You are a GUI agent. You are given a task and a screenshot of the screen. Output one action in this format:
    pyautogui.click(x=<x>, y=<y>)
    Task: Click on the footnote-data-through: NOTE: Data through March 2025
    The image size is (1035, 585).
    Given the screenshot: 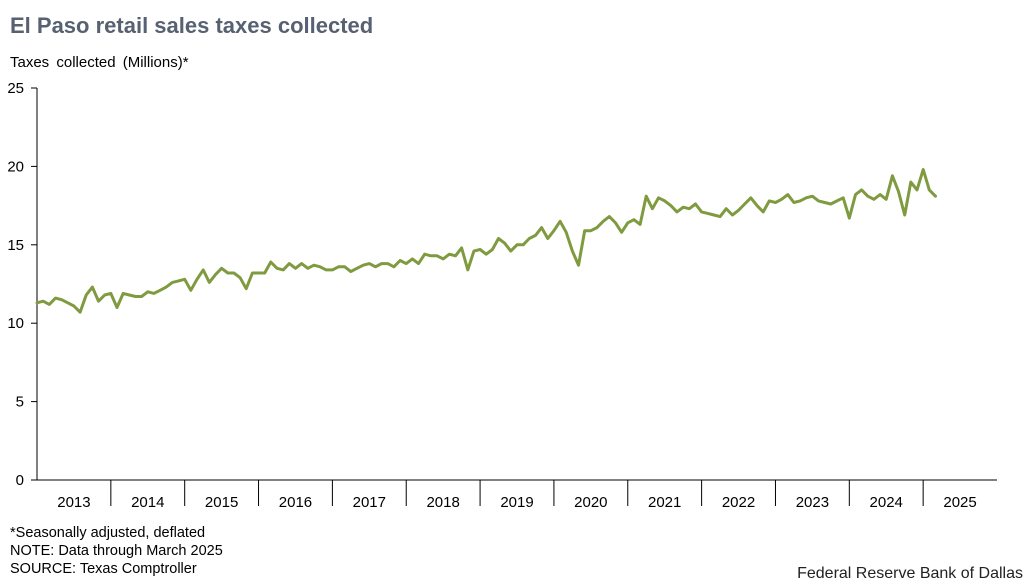 What is the action you would take?
    pyautogui.click(x=116, y=551)
    